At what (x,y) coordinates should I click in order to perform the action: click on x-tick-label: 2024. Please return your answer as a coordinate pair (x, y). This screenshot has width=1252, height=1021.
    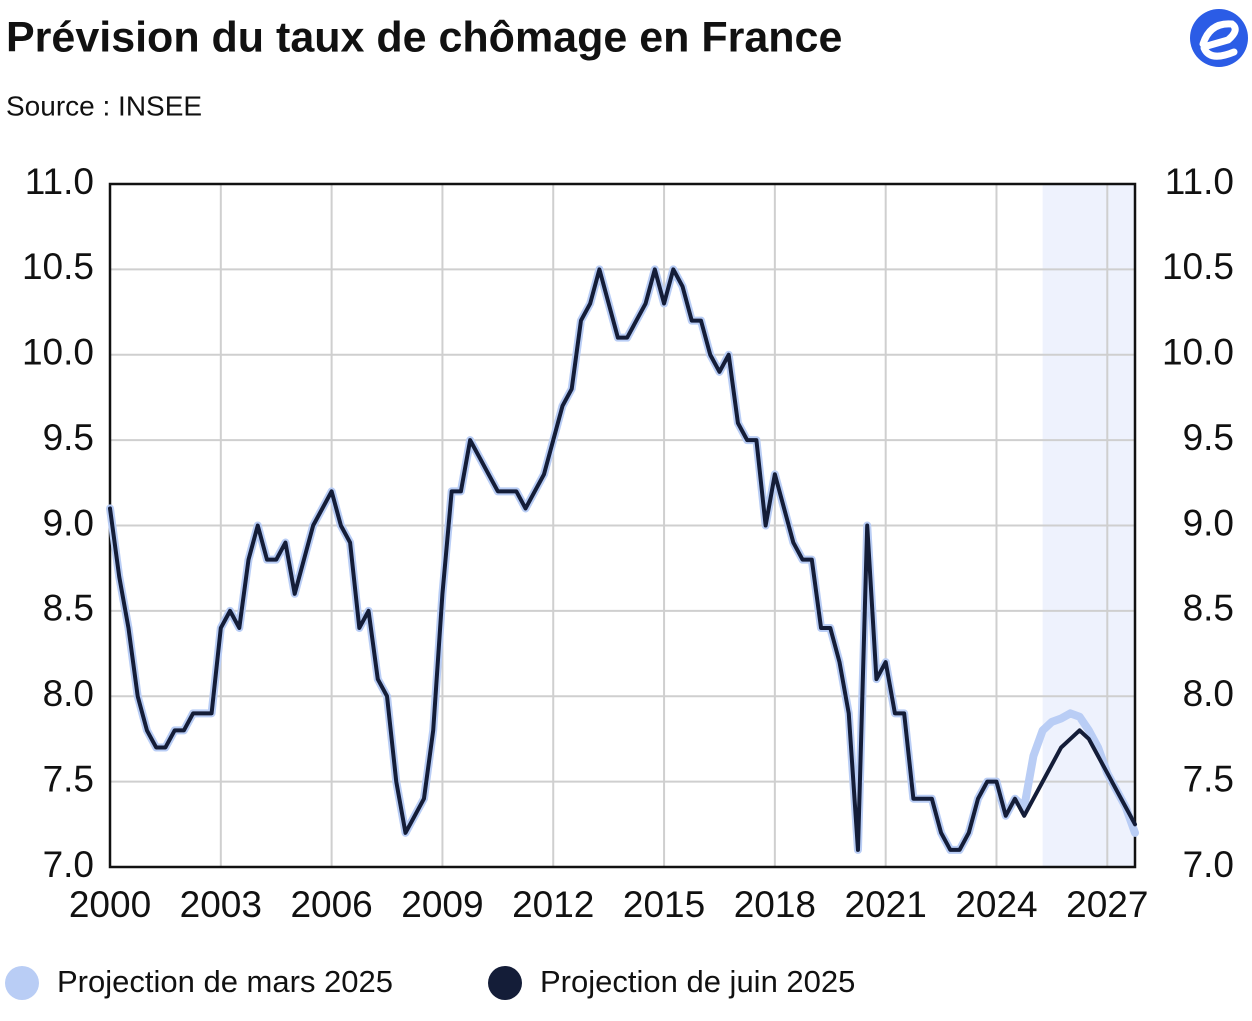
    Looking at the image, I should click on (996, 904).